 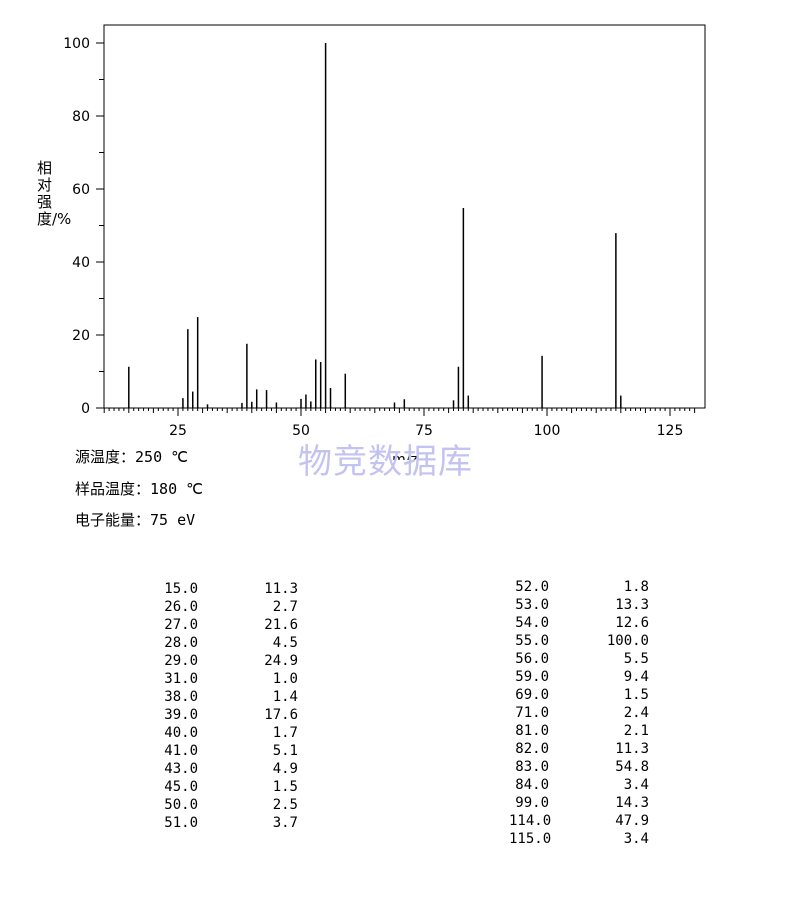 I want to click on abundance-value: 1.4, so click(x=285, y=697).